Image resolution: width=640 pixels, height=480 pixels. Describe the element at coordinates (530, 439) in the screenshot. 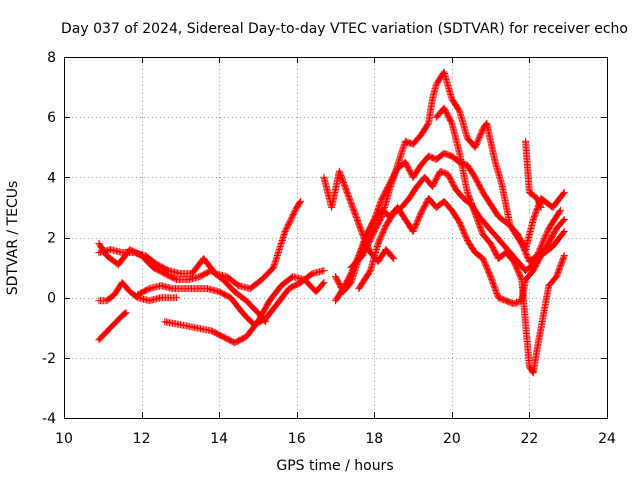

I see `x-tick-label: 22` at that location.